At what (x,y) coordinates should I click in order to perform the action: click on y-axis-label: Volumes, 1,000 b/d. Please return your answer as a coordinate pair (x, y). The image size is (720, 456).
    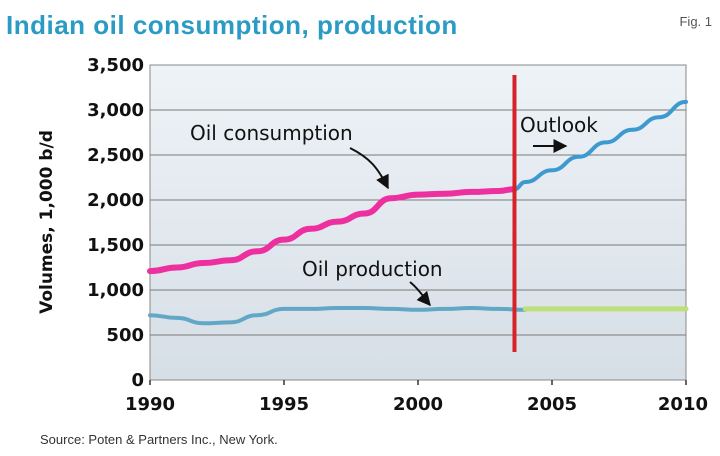
    Looking at the image, I should click on (47, 222).